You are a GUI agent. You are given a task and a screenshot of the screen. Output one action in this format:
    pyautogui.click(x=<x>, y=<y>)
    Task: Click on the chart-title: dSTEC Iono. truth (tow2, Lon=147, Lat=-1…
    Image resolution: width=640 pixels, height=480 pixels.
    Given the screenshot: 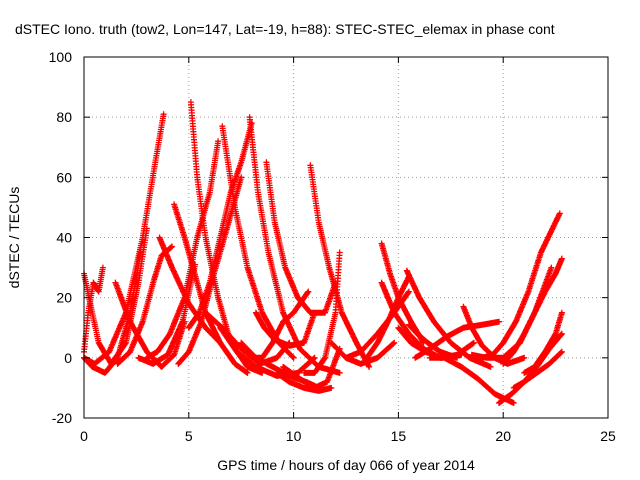 What is the action you would take?
    pyautogui.click(x=285, y=29)
    